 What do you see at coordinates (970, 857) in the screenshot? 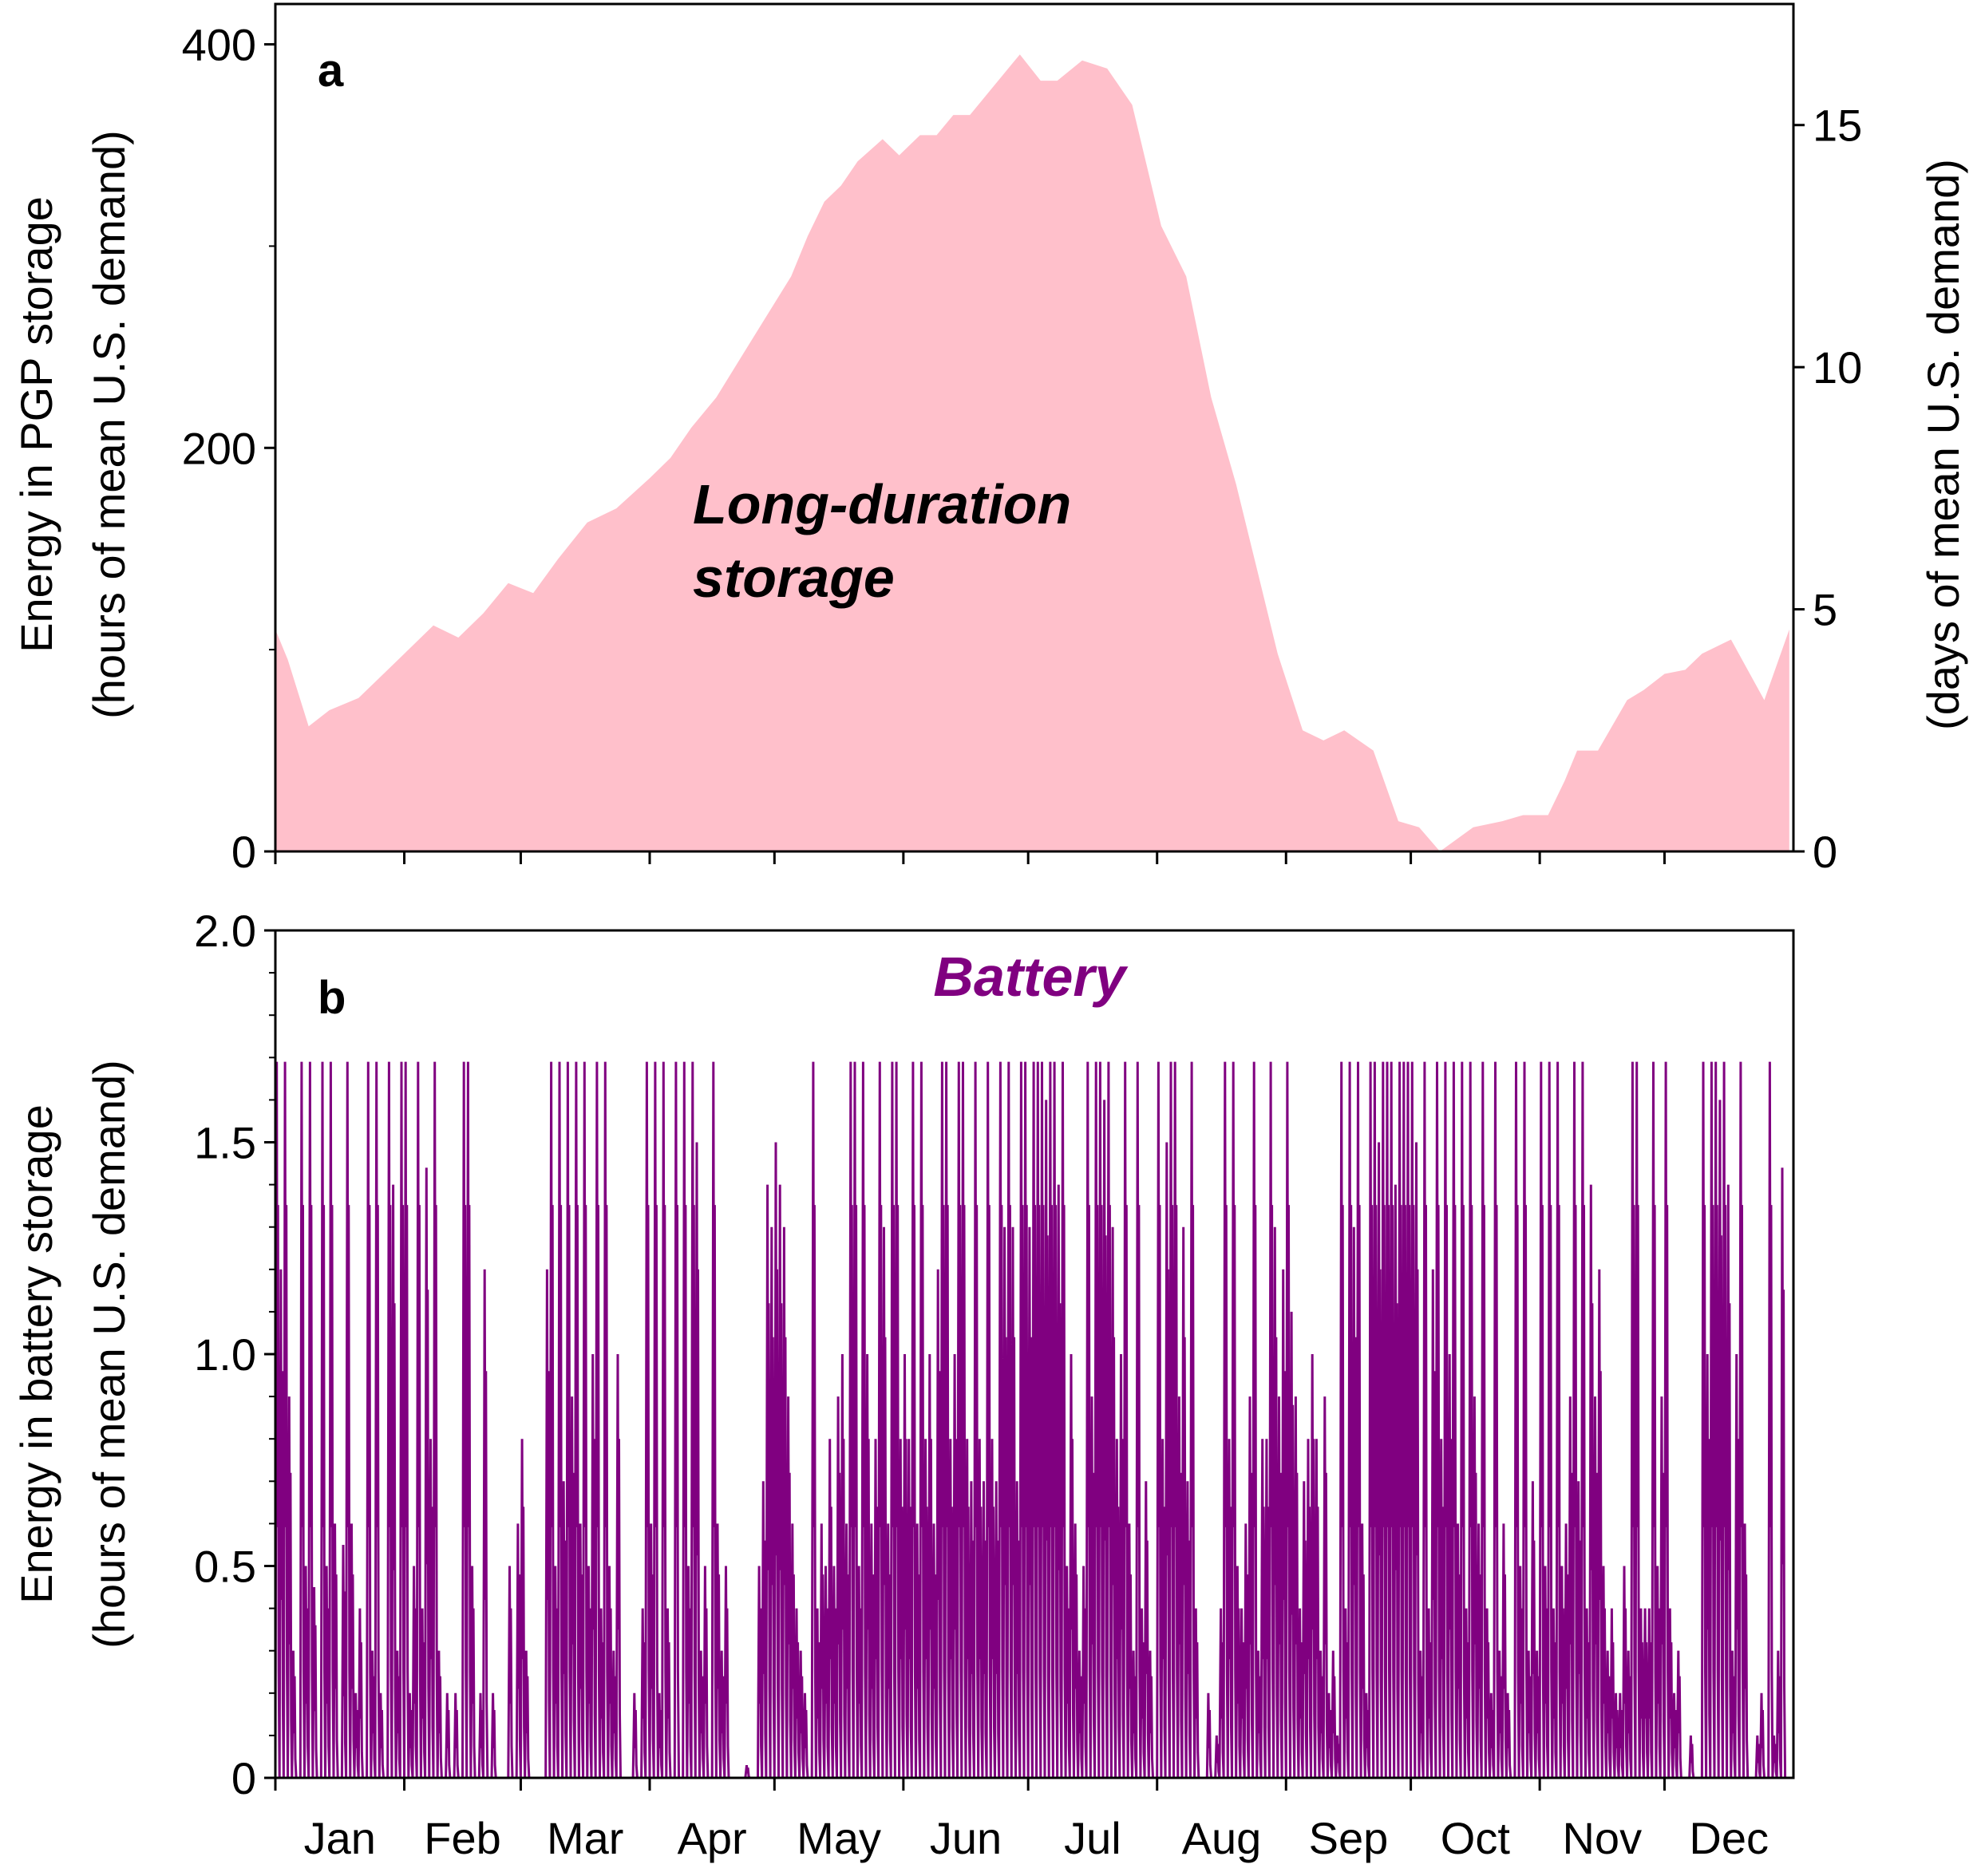
I see `panel-a-x-ticks` at bounding box center [970, 857].